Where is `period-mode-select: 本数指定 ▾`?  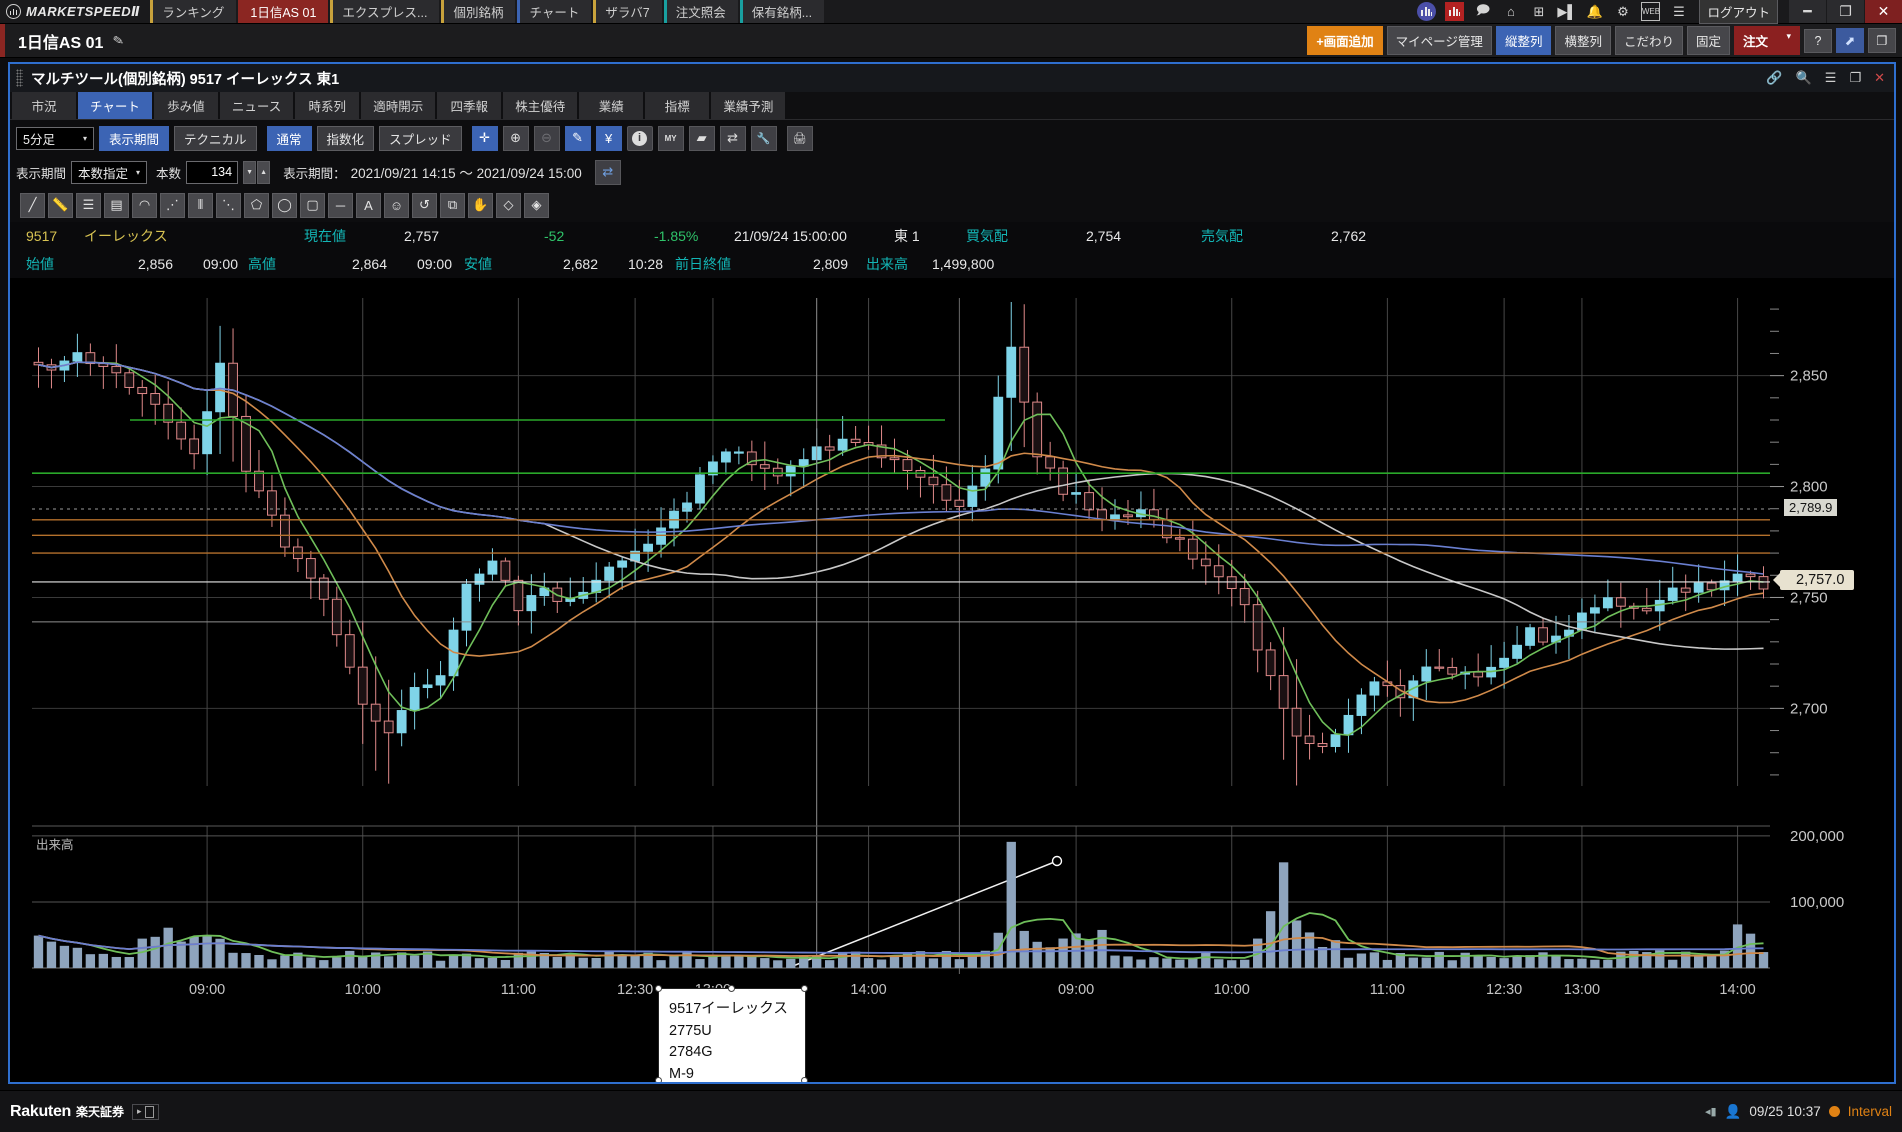
period-mode-select: 本数指定 ▾ is located at coordinates (109, 172).